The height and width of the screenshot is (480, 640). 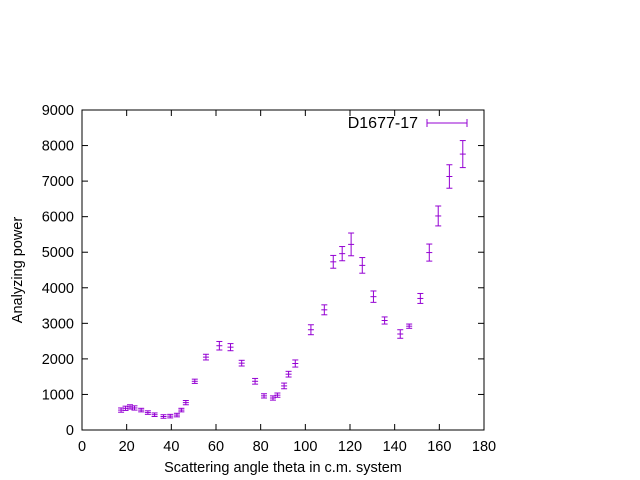 What do you see at coordinates (58, 360) in the screenshot?
I see `y-tick-label: 2000` at bounding box center [58, 360].